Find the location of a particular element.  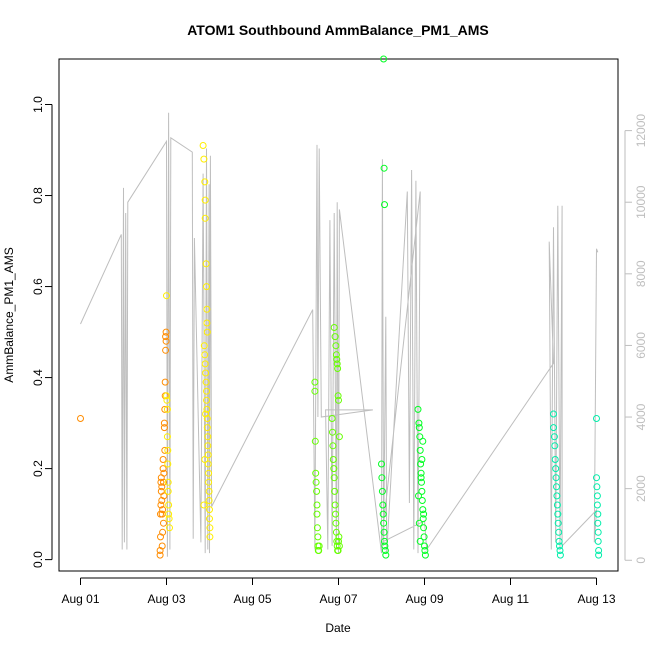

y-right-tick-label: 6000 is located at coordinates (641, 345).